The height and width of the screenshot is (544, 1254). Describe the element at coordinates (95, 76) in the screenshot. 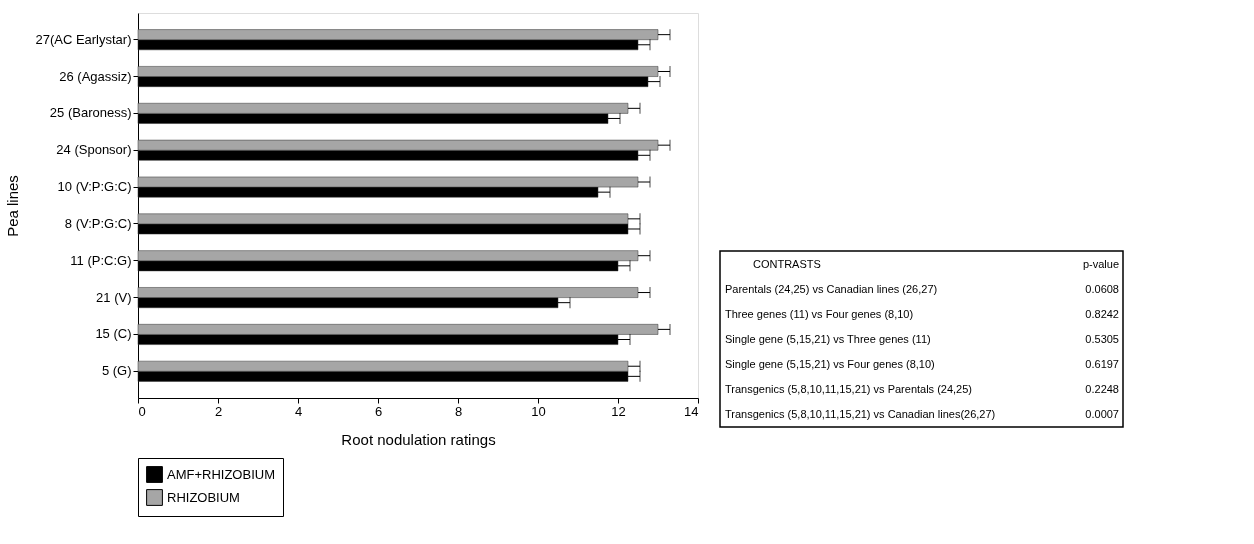

I see `y-tick-label: 26 (Agassiz)` at that location.